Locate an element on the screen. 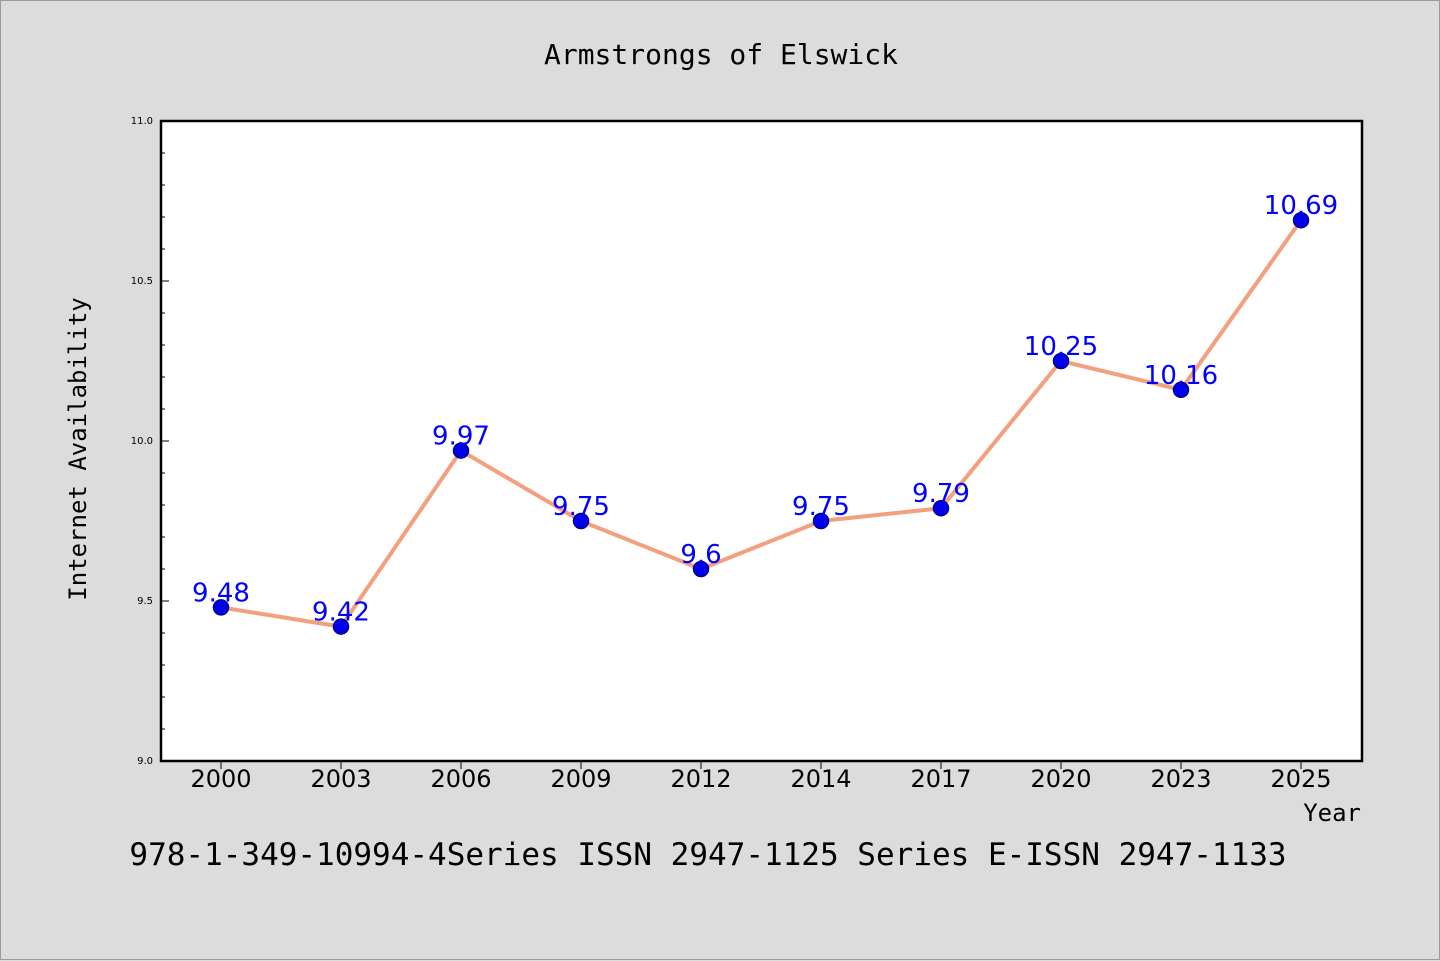 The image size is (1440, 961). data-label: 9.42 is located at coordinates (341, 613).